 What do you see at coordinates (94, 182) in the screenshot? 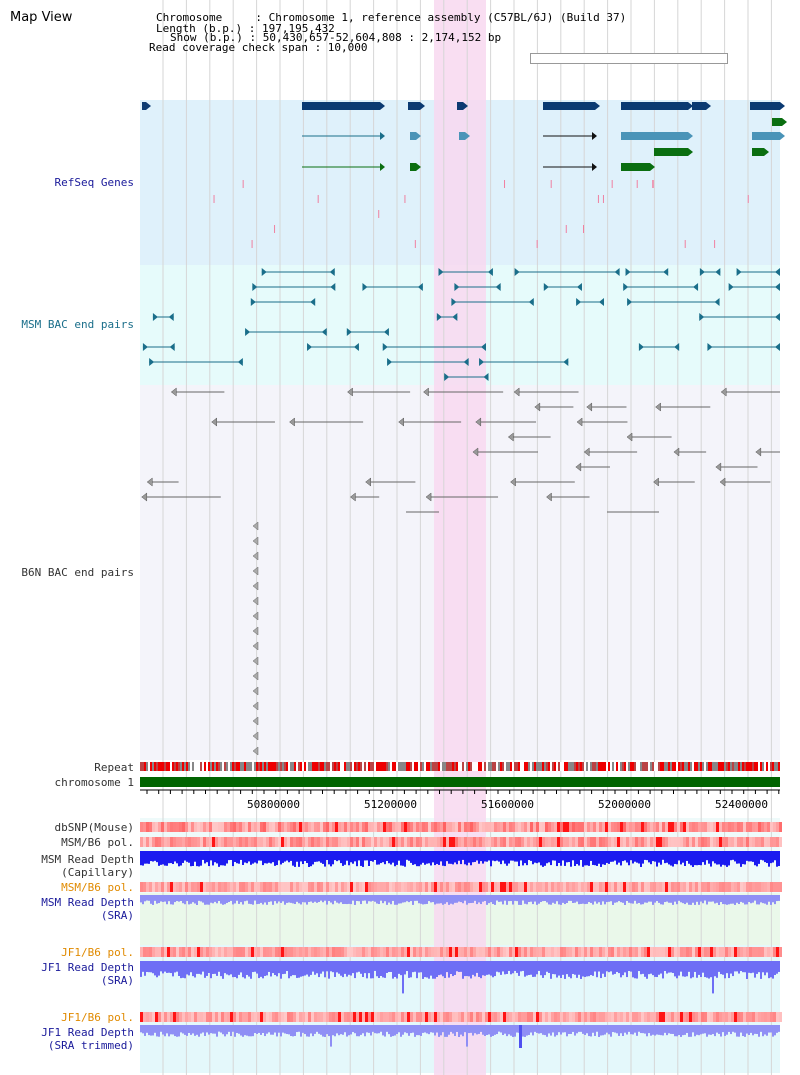
I see `track-label-refseq: RefSeq Genes` at bounding box center [94, 182].